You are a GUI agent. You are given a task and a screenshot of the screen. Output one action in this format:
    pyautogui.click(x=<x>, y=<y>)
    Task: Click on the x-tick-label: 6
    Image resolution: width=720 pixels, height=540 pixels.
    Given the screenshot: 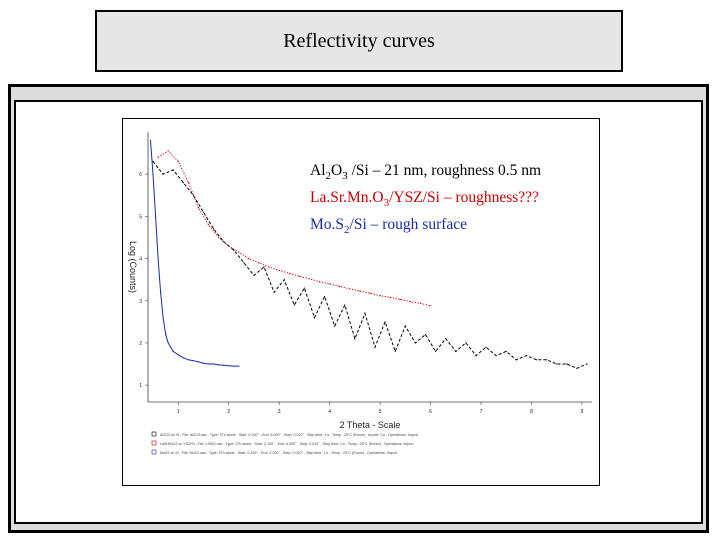 What is the action you would take?
    pyautogui.click(x=430, y=412)
    